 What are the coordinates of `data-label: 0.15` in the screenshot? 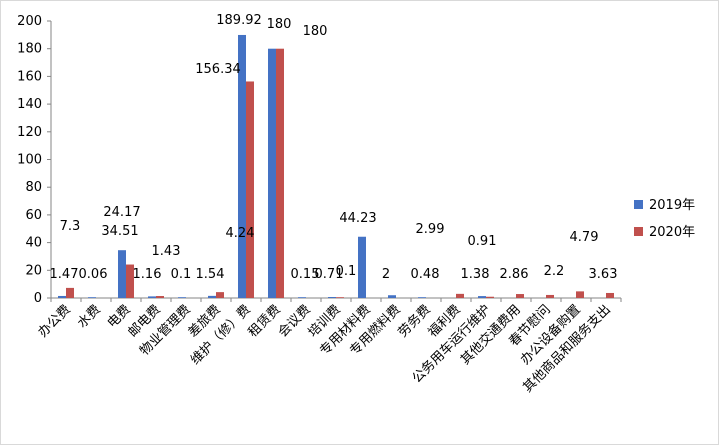 It's located at (305, 274).